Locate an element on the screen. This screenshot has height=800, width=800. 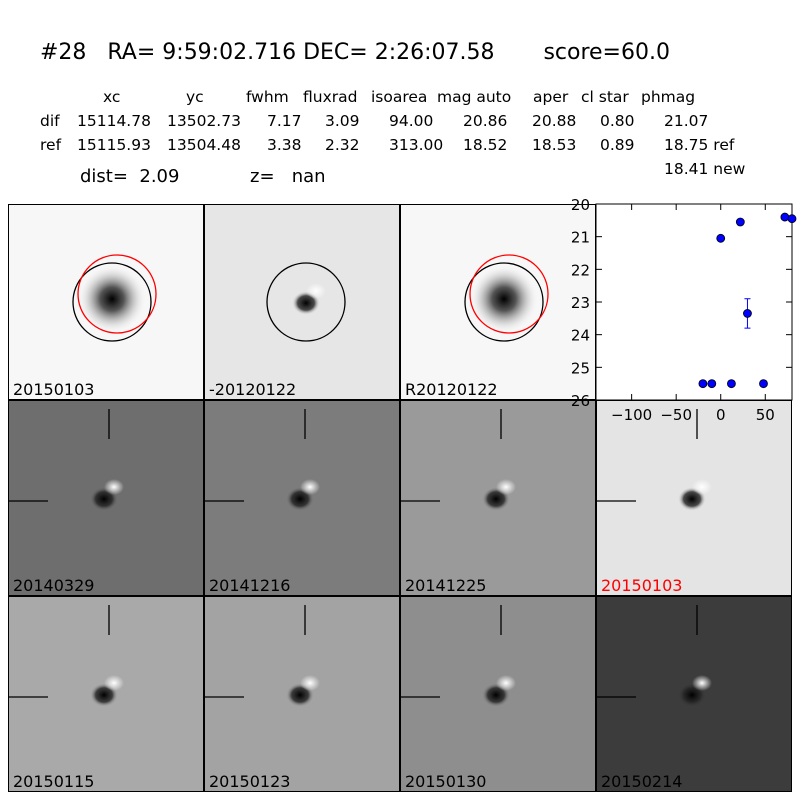
table-cell: 3.09 is located at coordinates (342, 121).